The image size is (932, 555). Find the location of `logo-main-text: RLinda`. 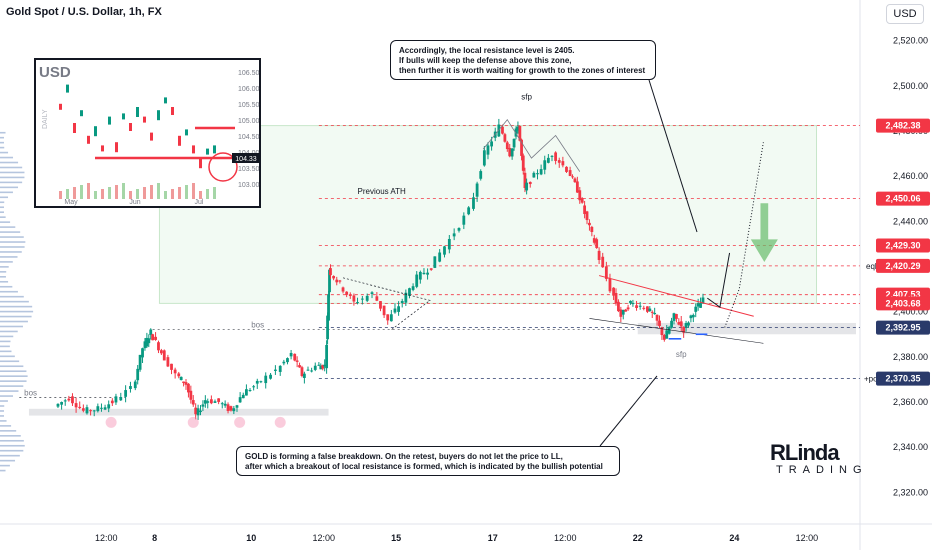

logo-main-text: RLinda is located at coordinates (805, 452).